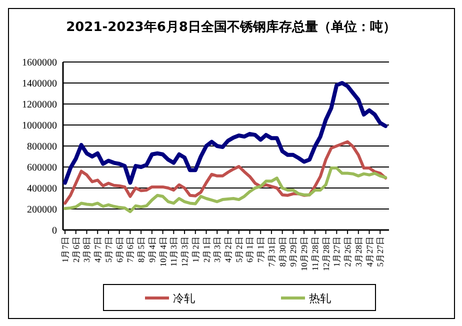 This screenshot has width=462, height=326. I want to click on y-tick-label: 0, so click(54, 231).